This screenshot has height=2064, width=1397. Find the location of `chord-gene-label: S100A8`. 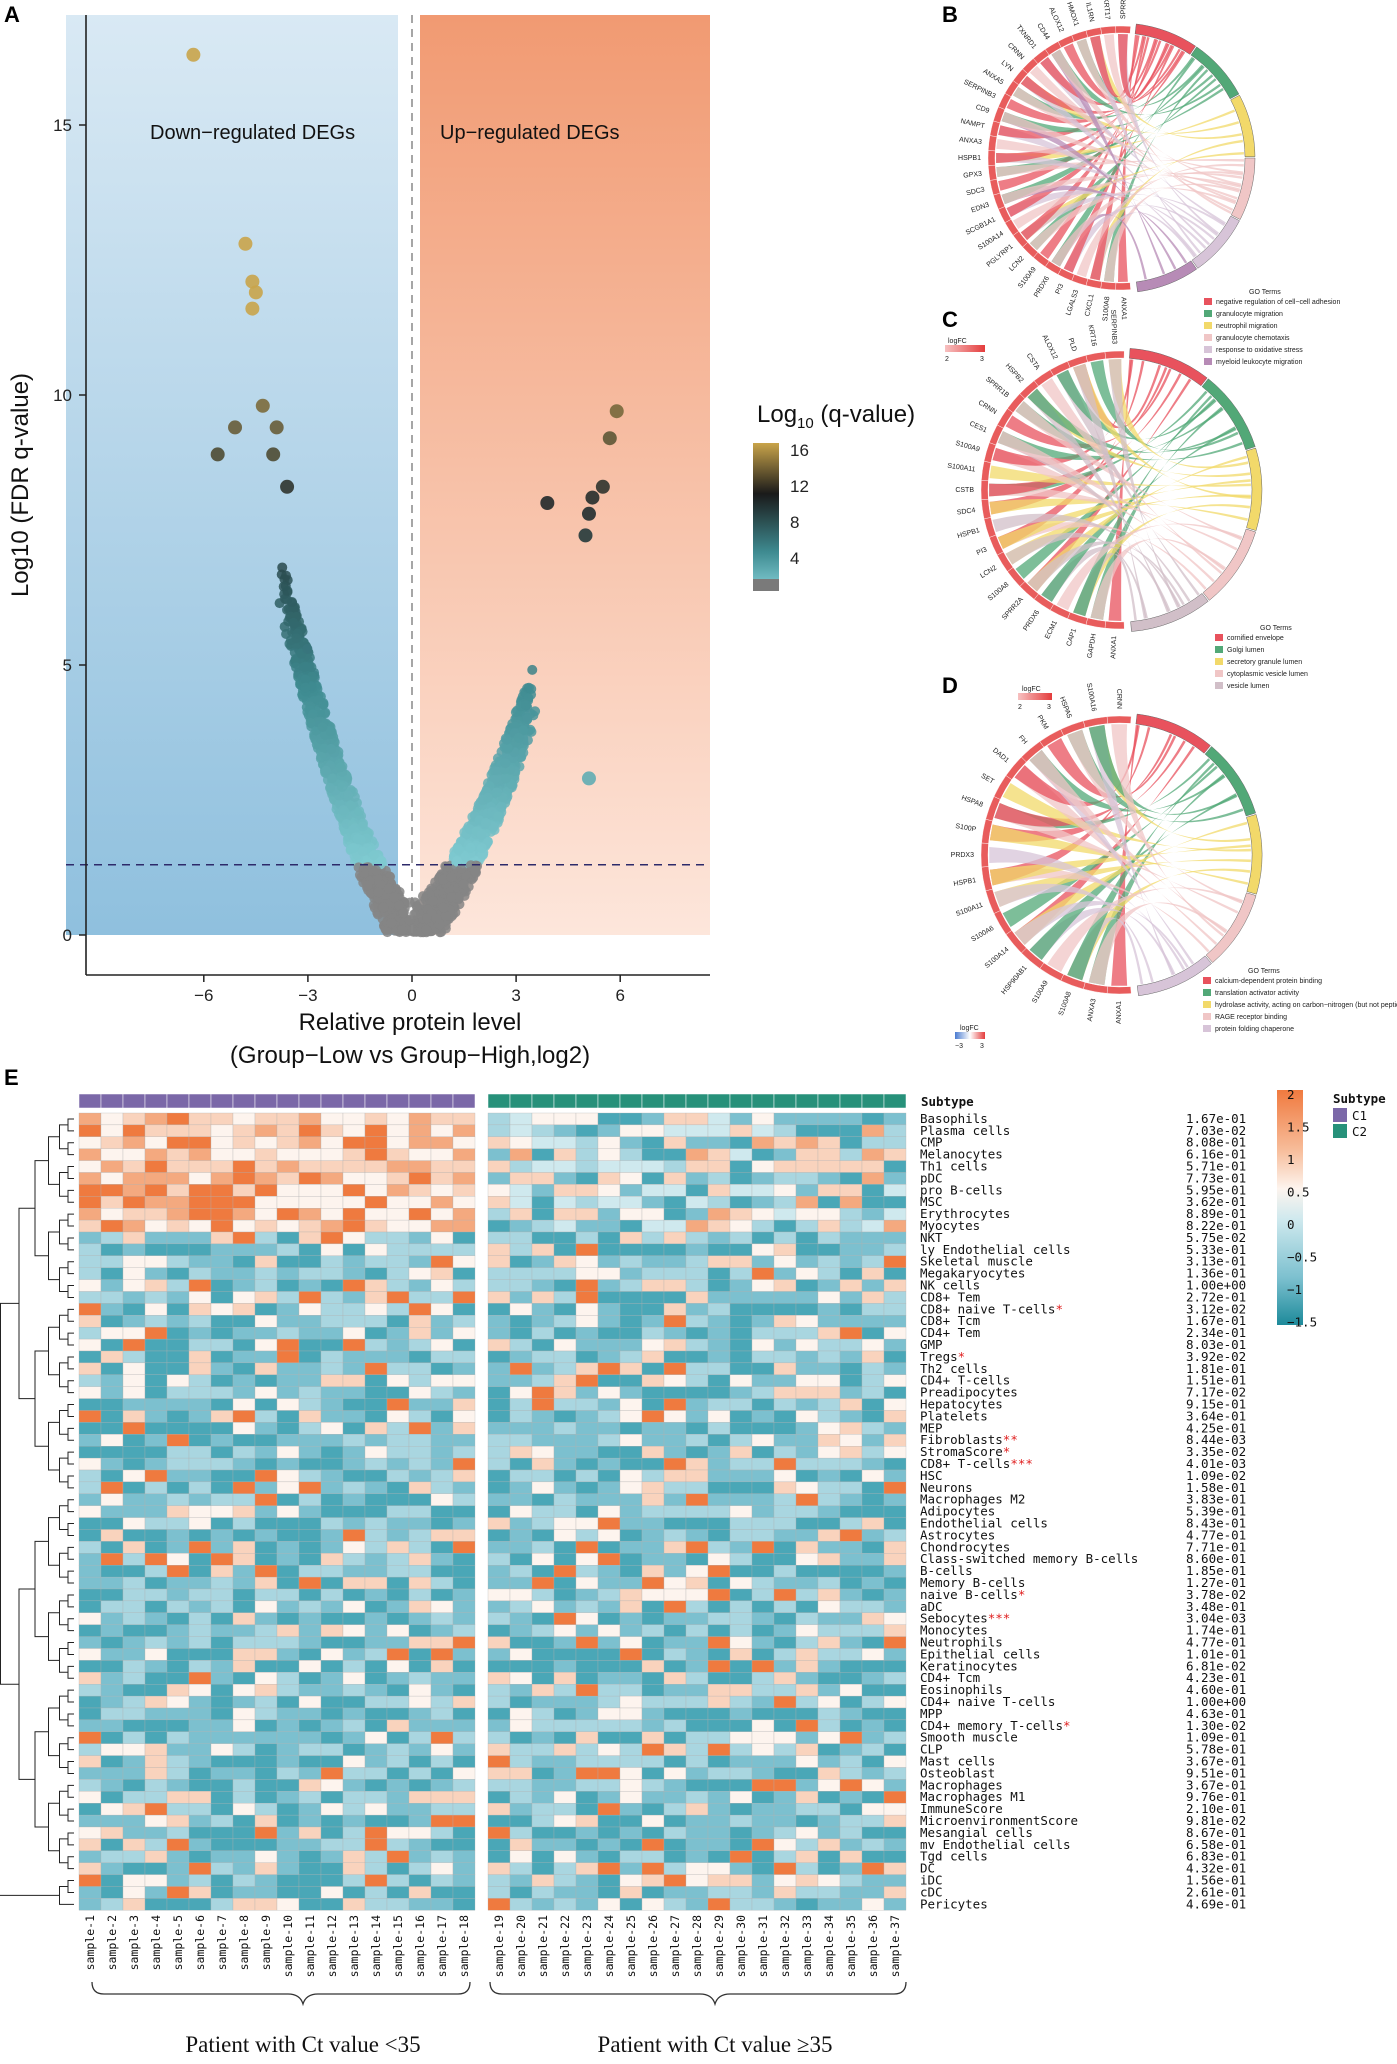

chord-gene-label: S100A8 is located at coordinates (1065, 1004).